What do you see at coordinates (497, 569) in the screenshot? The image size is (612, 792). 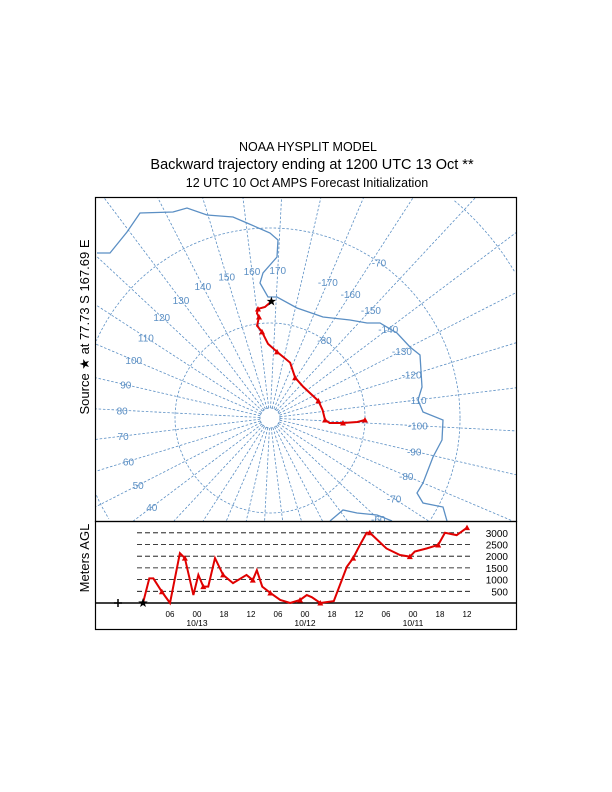 I see `y-tick-label: 1500` at bounding box center [497, 569].